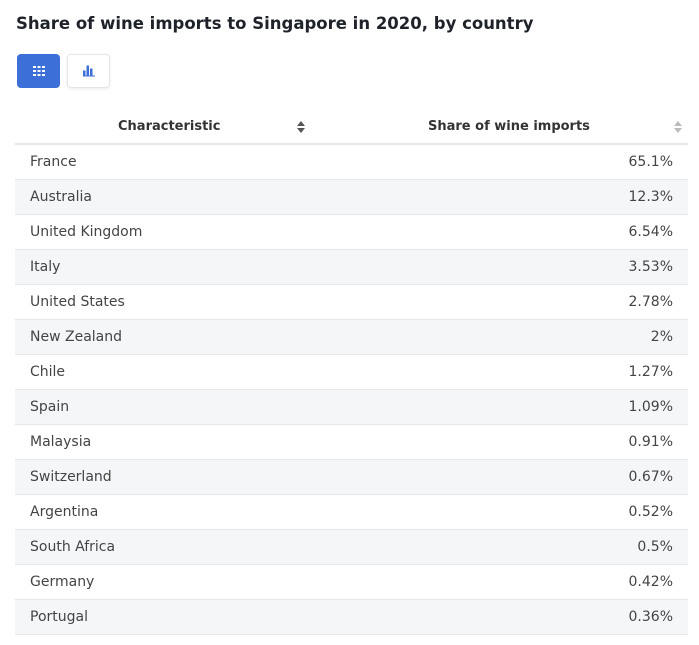 The image size is (699, 645). Describe the element at coordinates (61, 197) in the screenshot. I see `country-cell: Australia` at that location.